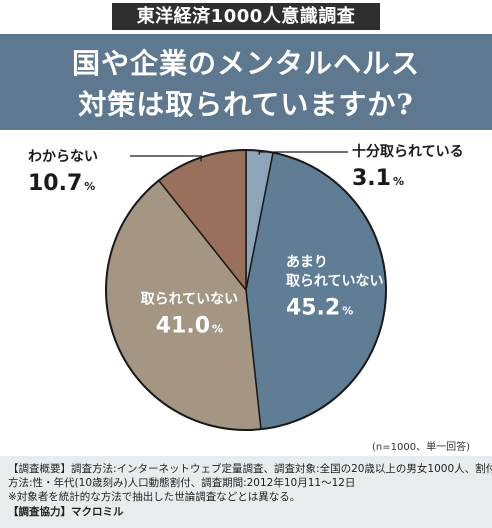  Describe the element at coordinates (319, 308) in the screenshot. I see `slice-value-label: 45.2%` at that location.